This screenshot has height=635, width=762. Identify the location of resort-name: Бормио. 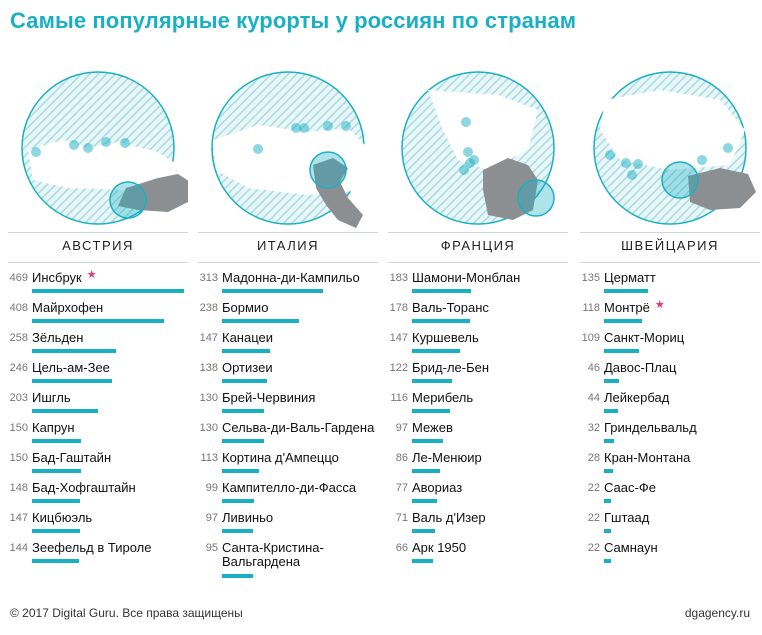
(245, 308).